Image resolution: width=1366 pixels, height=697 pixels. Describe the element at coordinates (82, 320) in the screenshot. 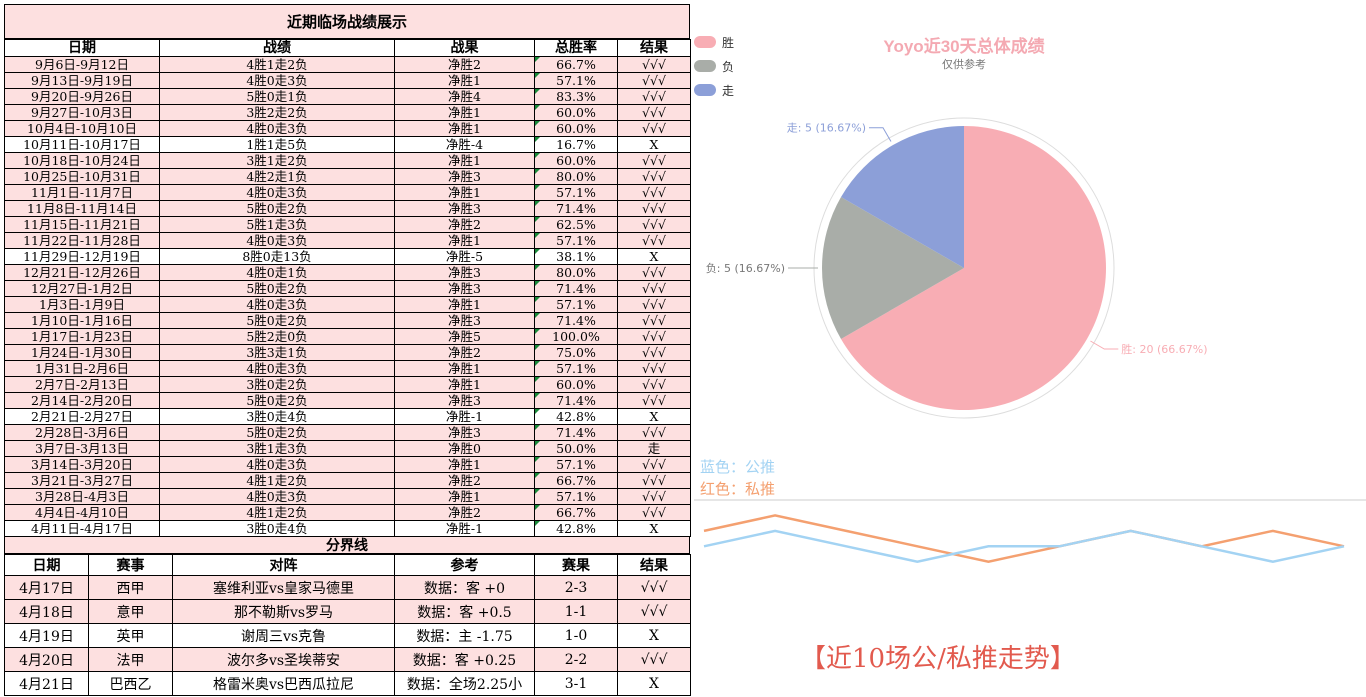

I see `date-cell: 1月10日-1月16日` at that location.